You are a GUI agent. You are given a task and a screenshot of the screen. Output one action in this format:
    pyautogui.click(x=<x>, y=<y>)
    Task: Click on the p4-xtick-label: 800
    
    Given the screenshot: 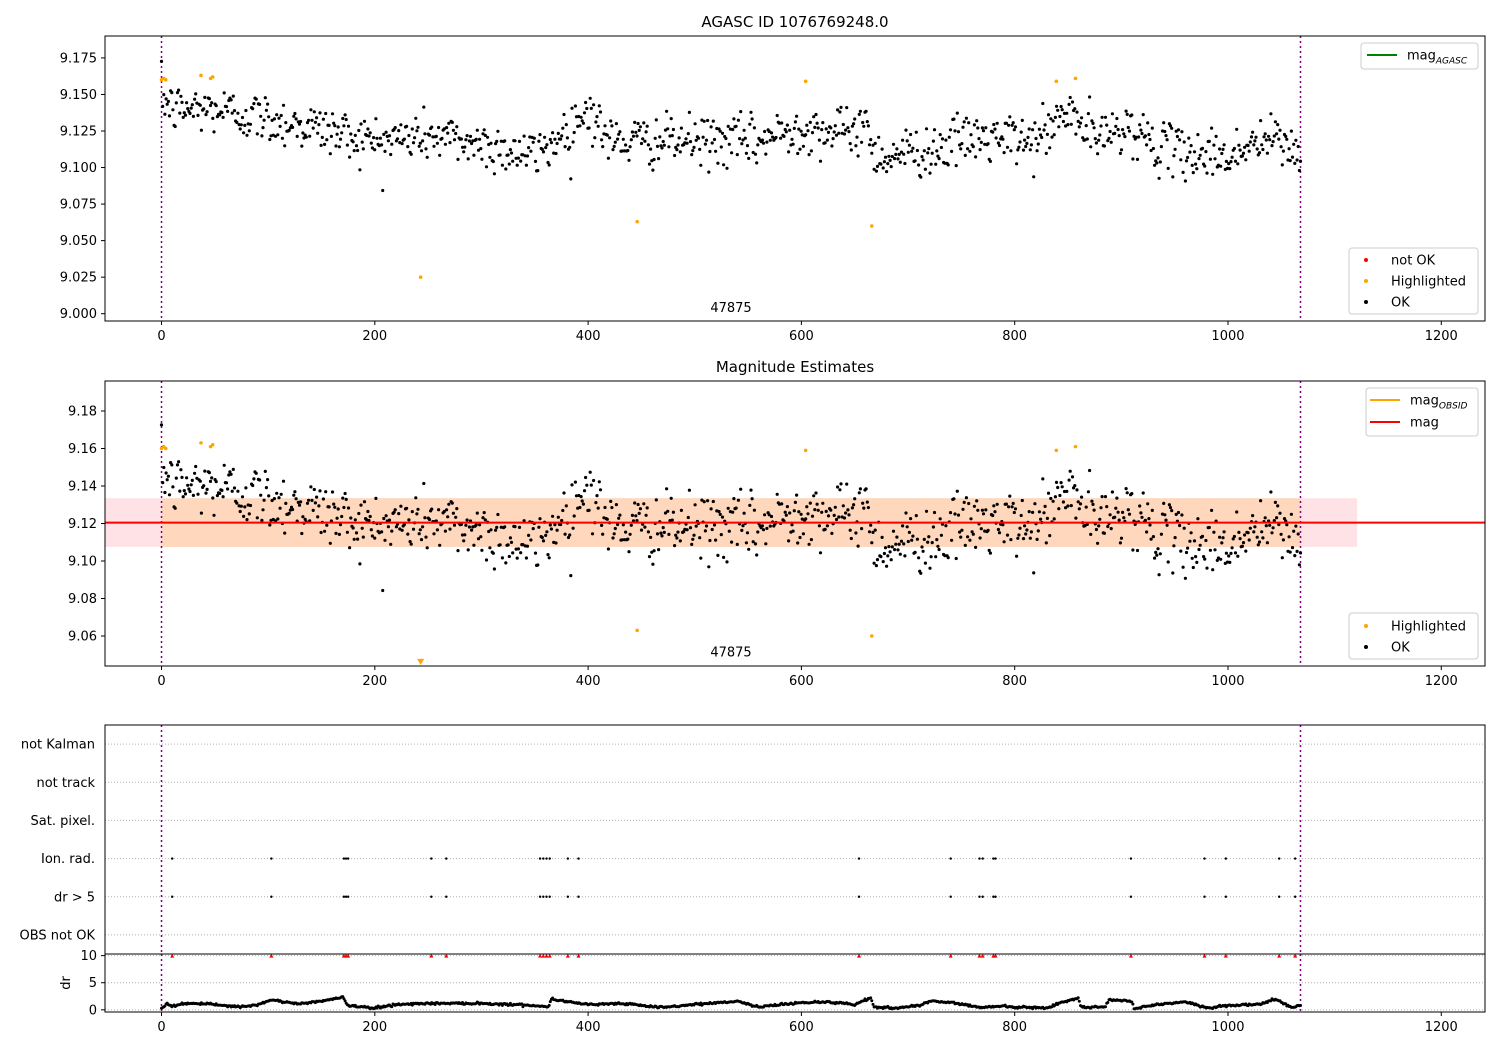 What is the action you would take?
    pyautogui.click(x=1014, y=1027)
    